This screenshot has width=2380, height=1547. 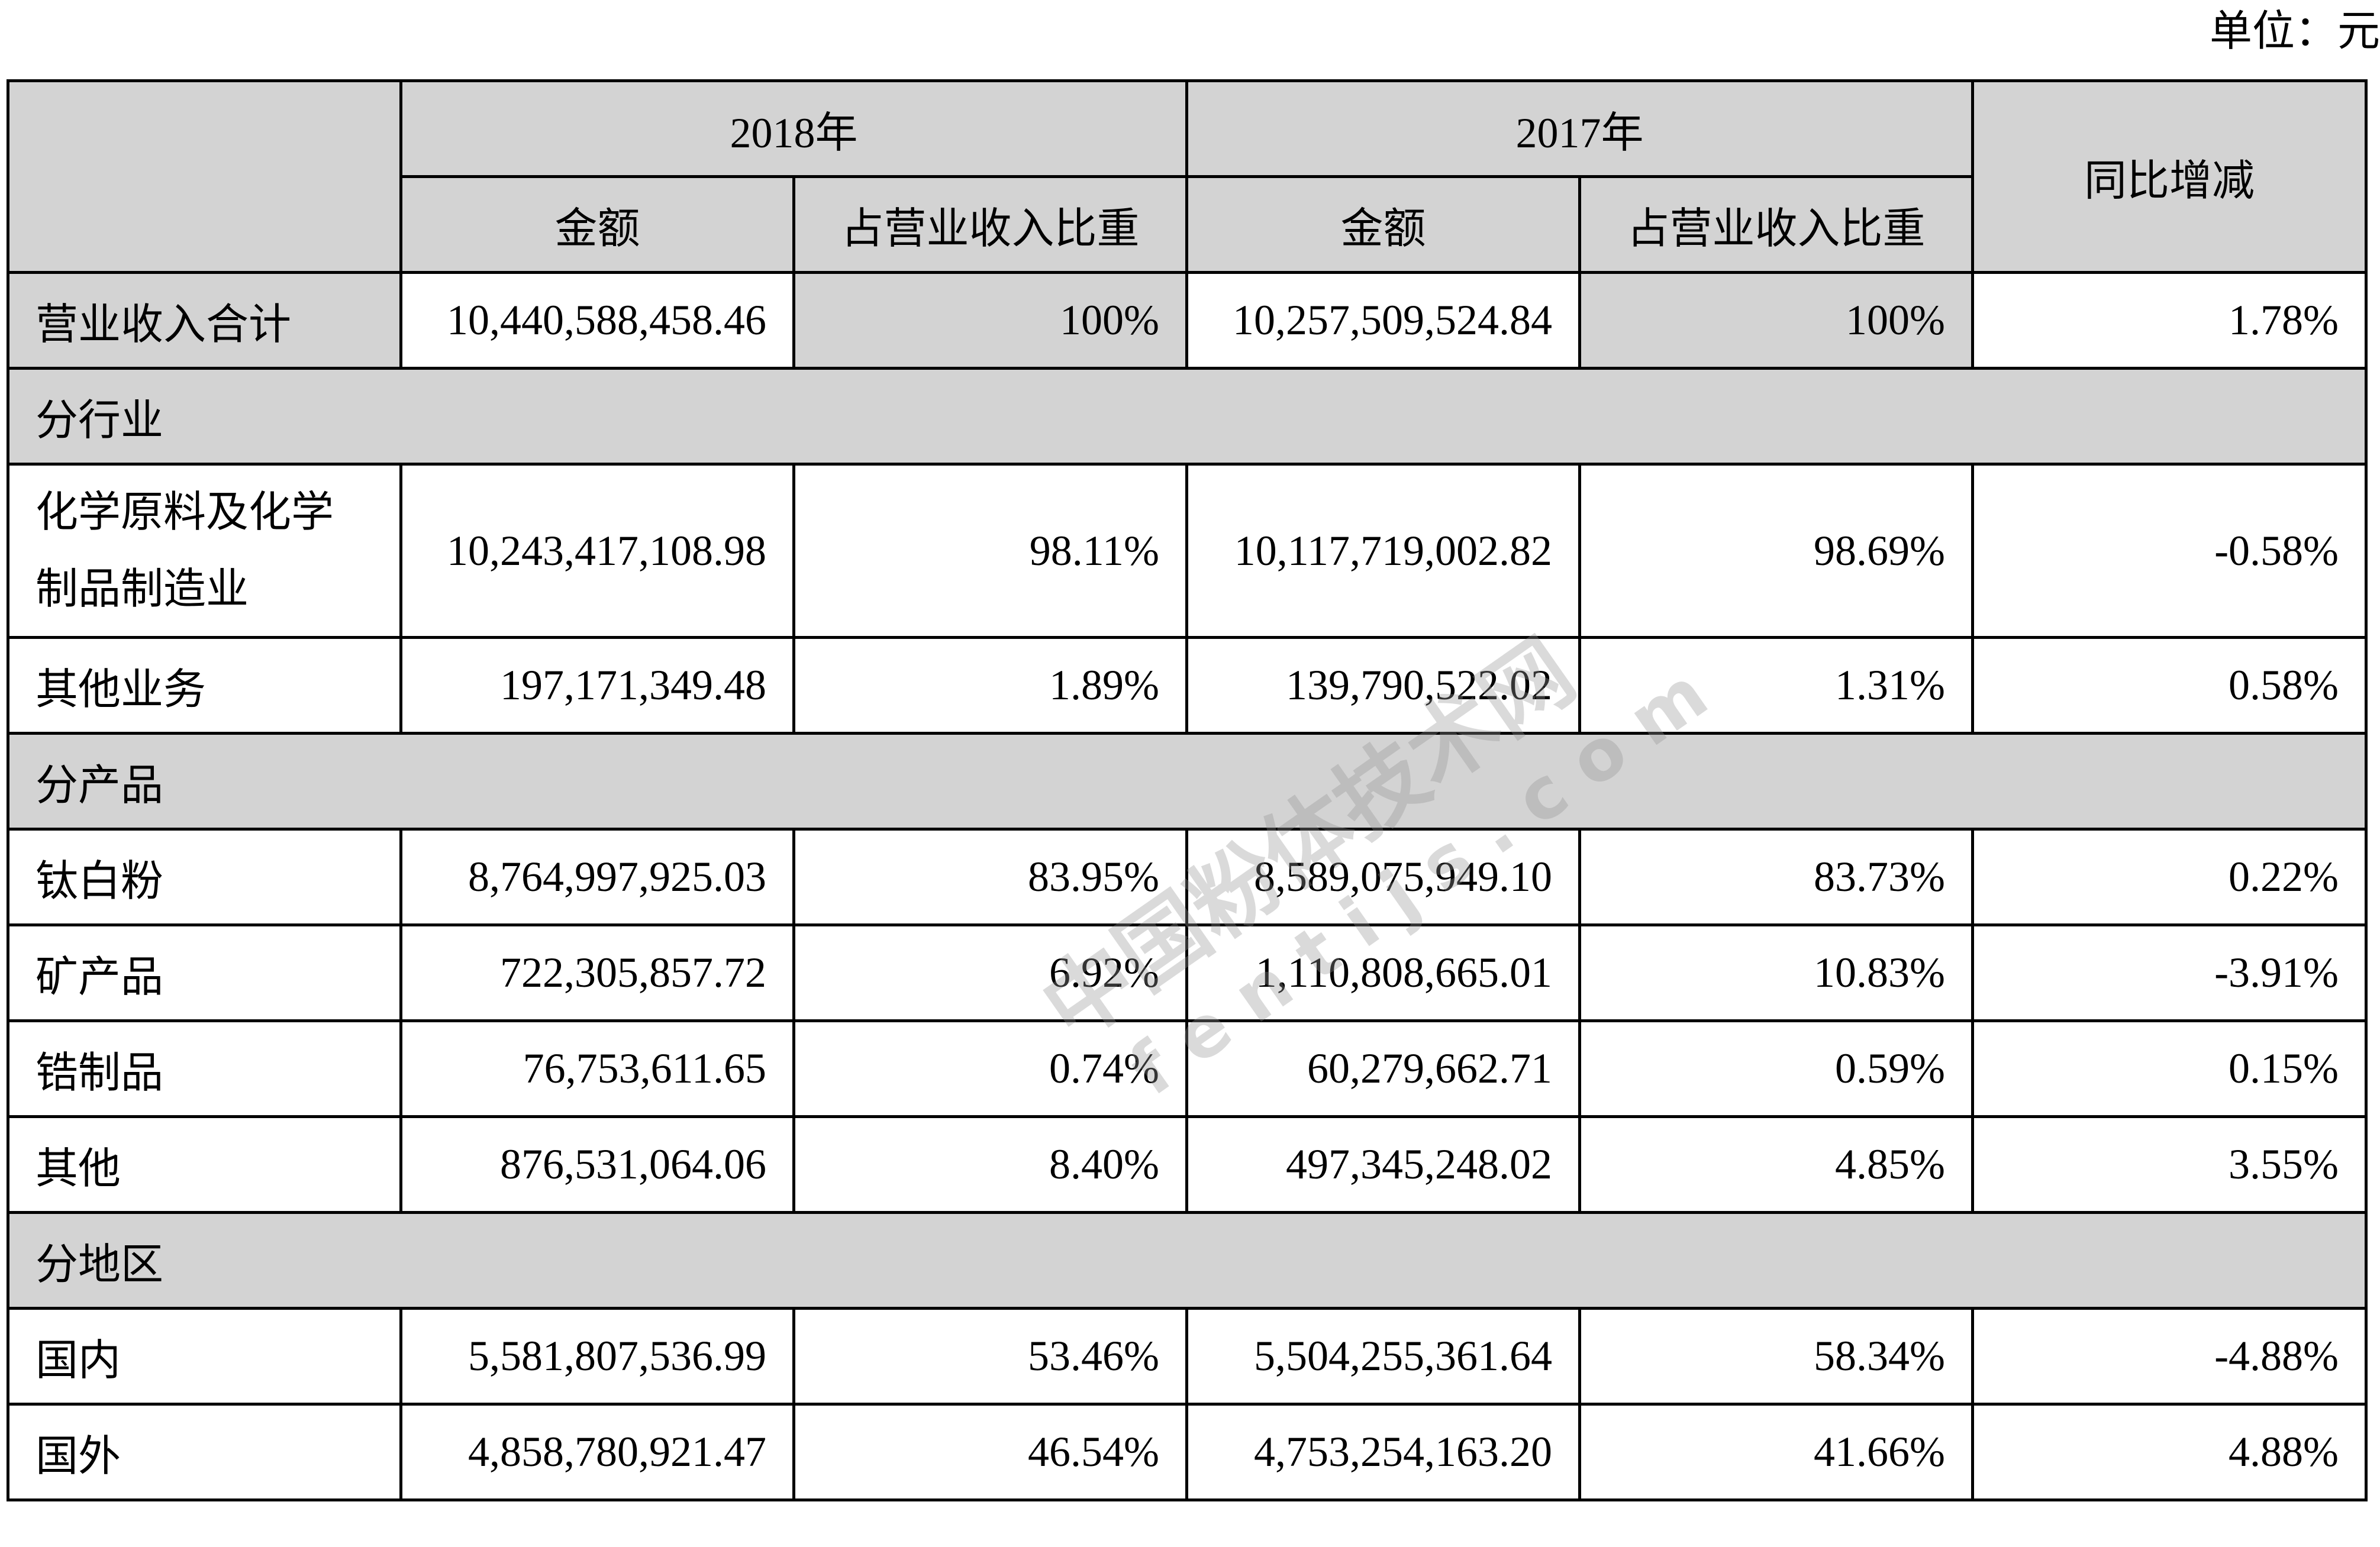 I want to click on header-2017: 2017年, so click(x=1580, y=128).